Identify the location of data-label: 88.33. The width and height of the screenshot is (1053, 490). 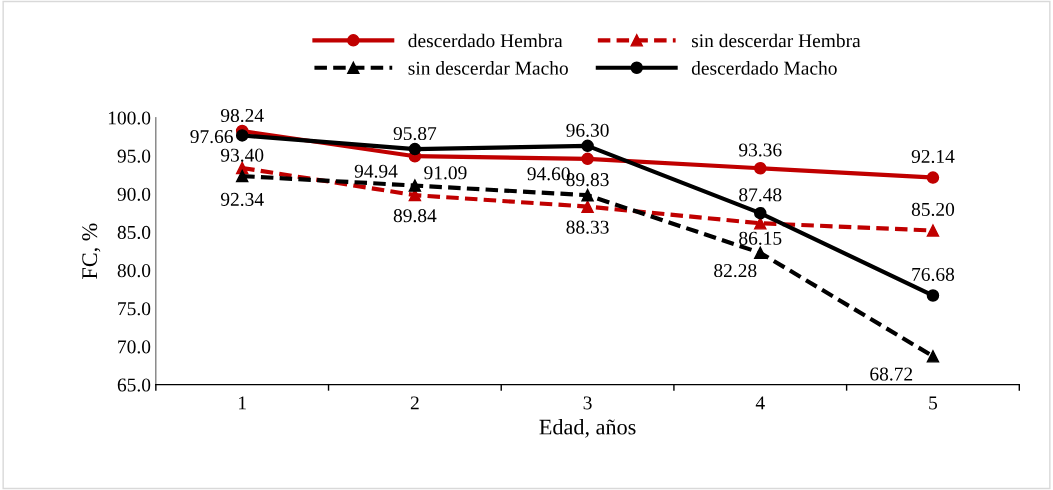
(587, 227).